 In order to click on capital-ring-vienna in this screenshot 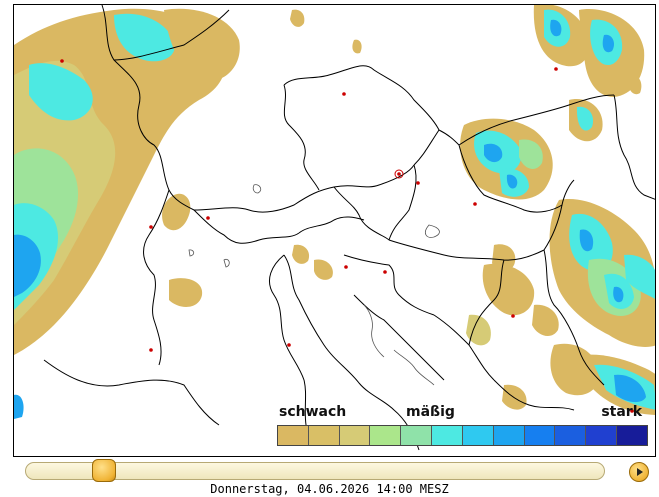, I will do `click(399, 174)`.